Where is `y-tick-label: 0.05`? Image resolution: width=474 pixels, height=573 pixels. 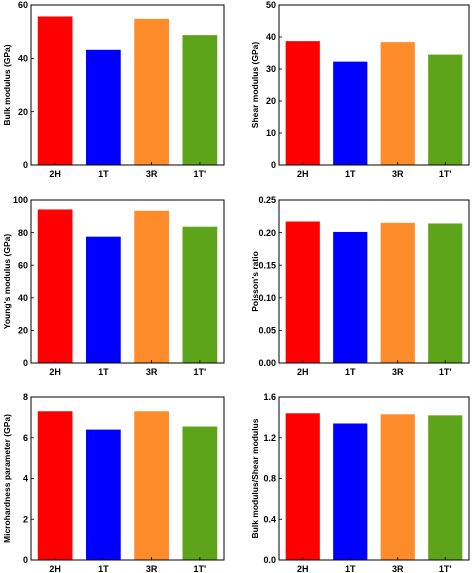 y-tick-label: 0.05 is located at coordinates (267, 331).